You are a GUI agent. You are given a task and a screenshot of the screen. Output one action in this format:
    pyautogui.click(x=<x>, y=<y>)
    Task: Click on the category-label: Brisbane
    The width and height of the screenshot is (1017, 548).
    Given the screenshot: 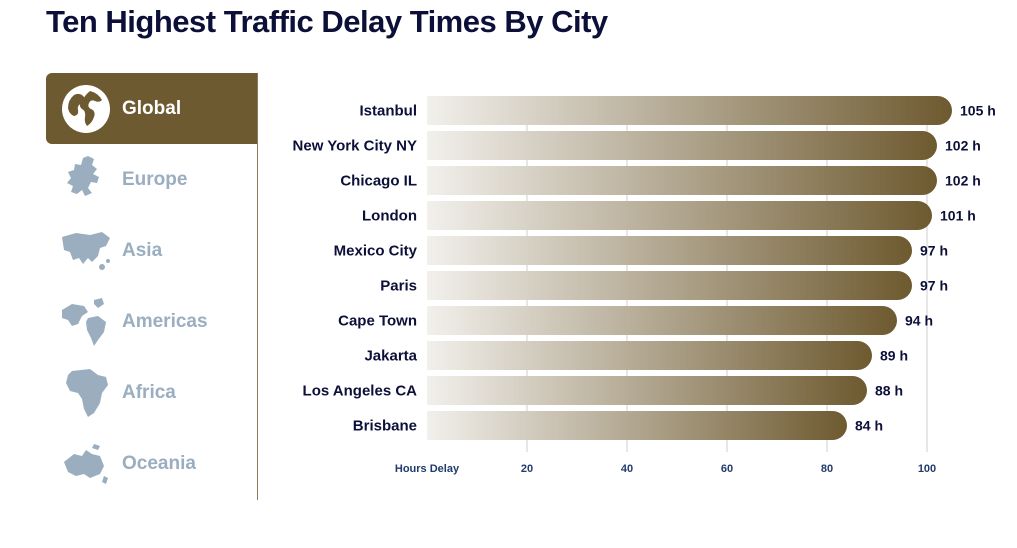 What is the action you would take?
    pyautogui.click(x=385, y=426)
    